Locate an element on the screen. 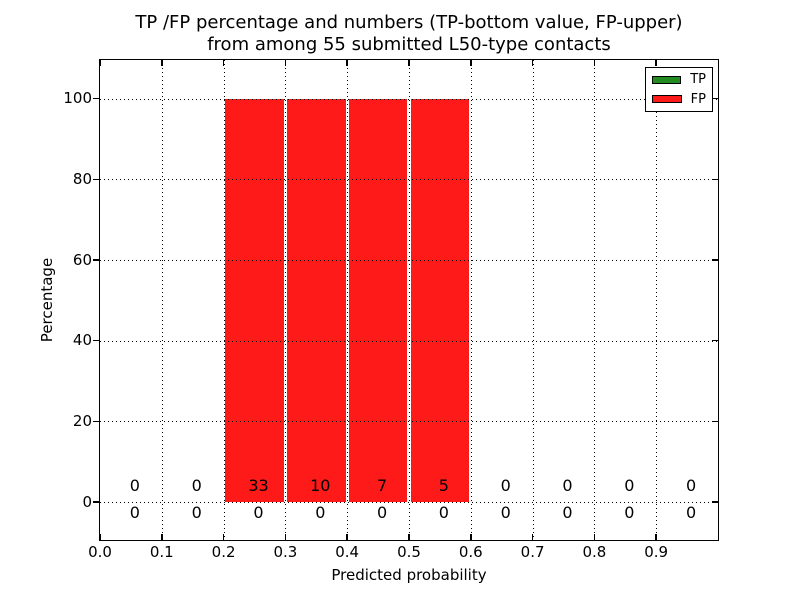  legend-label-fp: FP is located at coordinates (698, 99).